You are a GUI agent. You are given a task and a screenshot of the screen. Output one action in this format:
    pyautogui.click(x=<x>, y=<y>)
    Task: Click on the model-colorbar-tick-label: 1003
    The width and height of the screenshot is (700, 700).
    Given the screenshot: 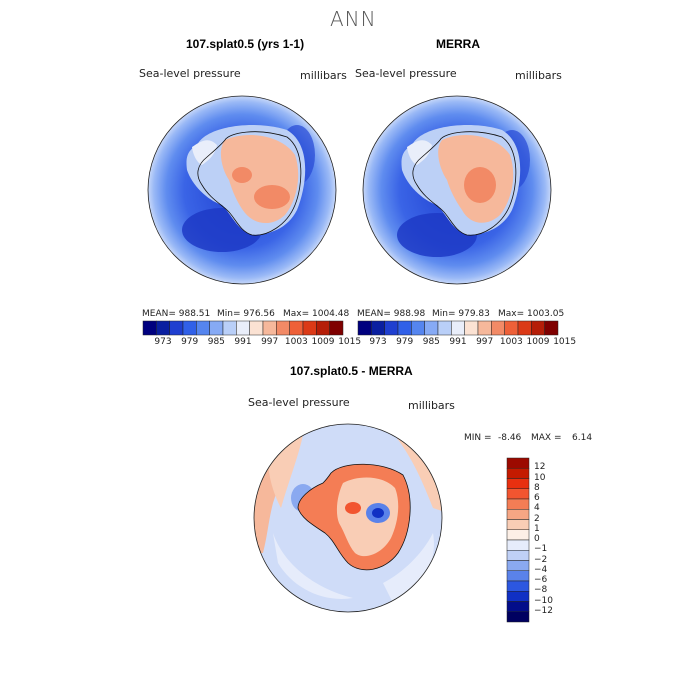 What is the action you would take?
    pyautogui.click(x=296, y=342)
    